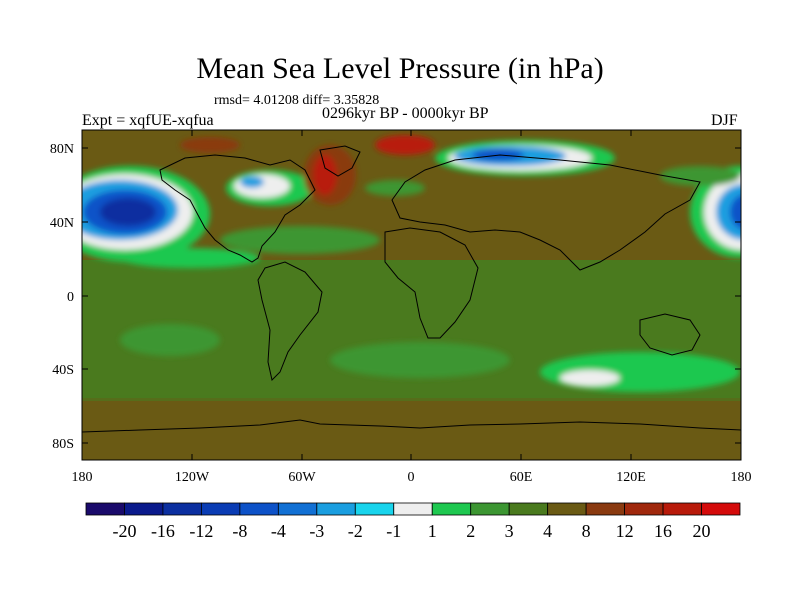 The height and width of the screenshot is (600, 800). What do you see at coordinates (355, 531) in the screenshot?
I see `colorbar-label: -2` at bounding box center [355, 531].